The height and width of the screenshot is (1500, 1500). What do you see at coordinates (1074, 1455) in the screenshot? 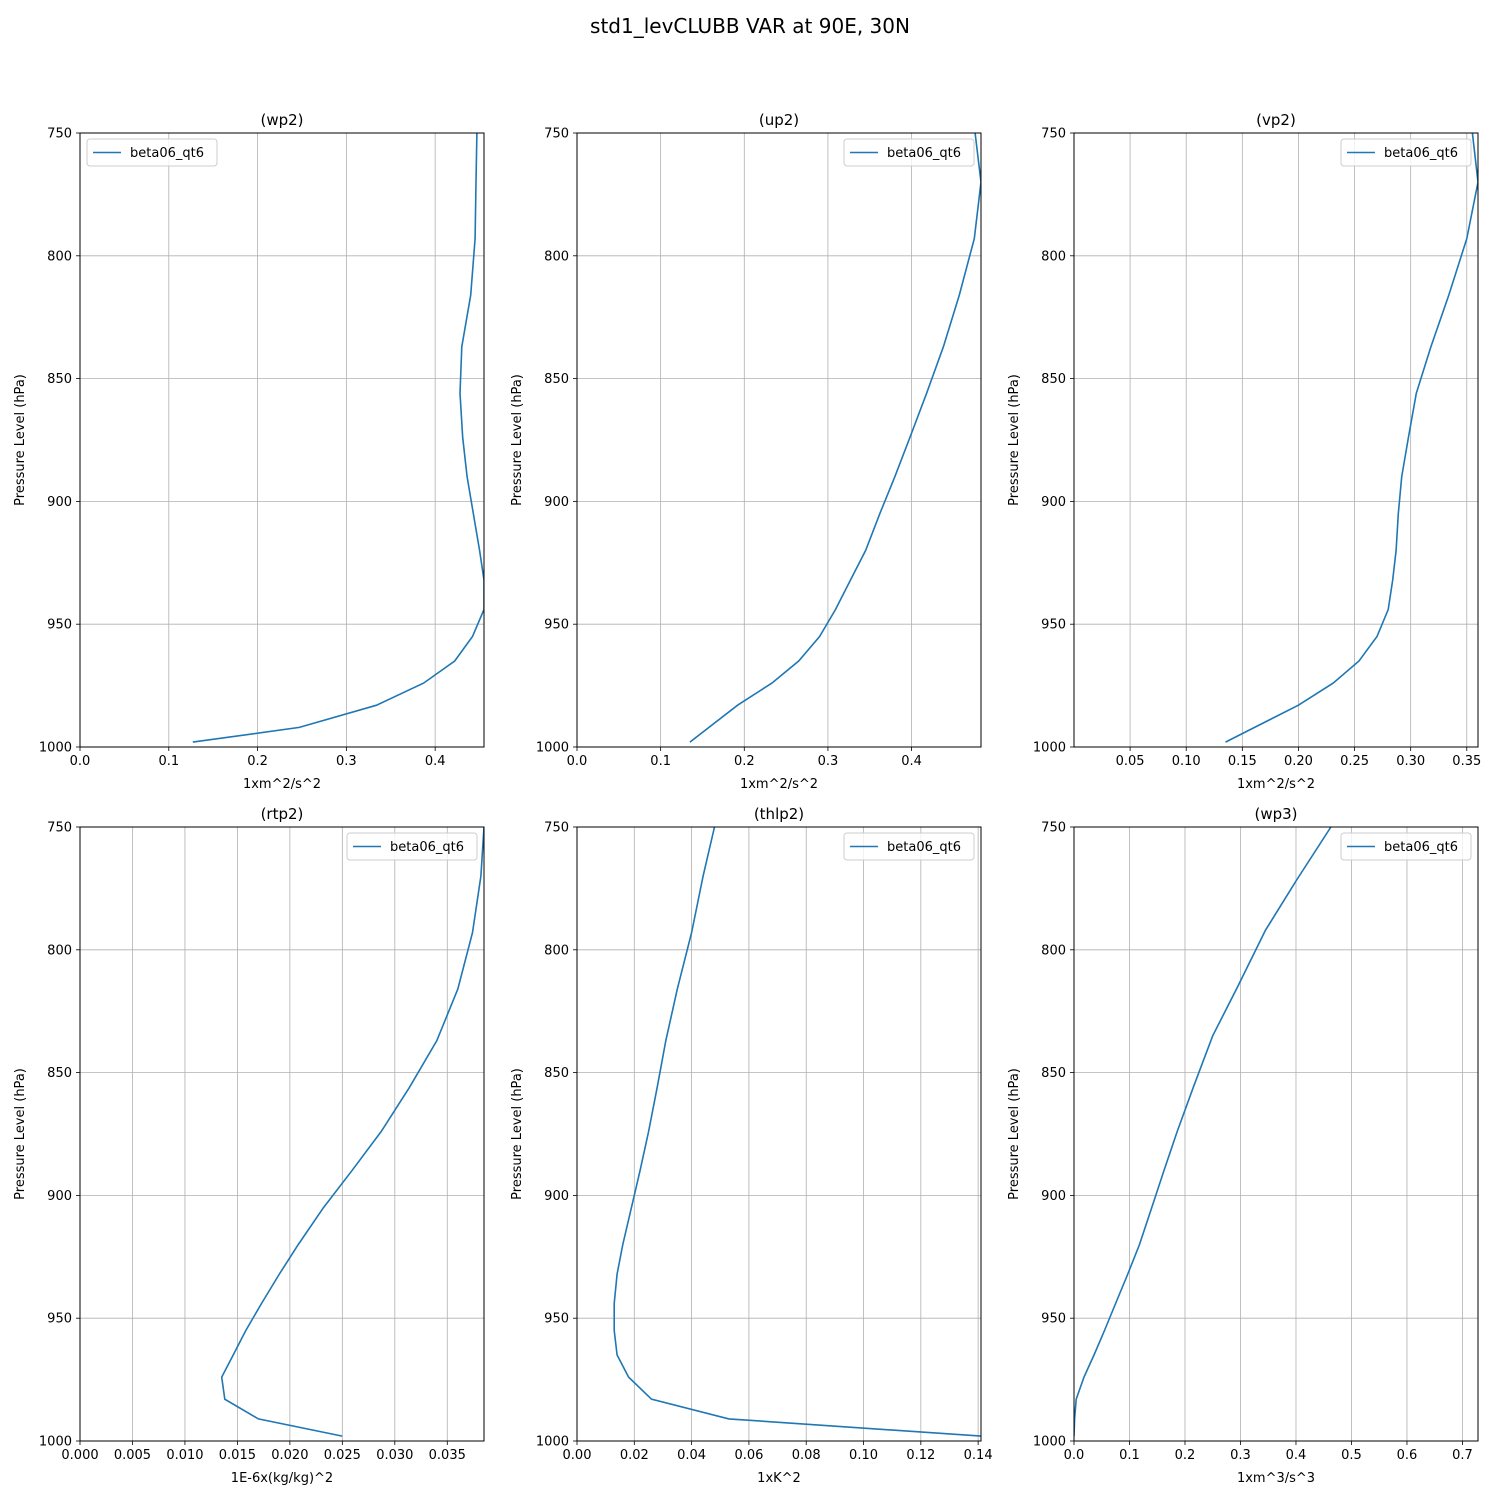
I see `x-tick-label: 0.0` at bounding box center [1074, 1455].